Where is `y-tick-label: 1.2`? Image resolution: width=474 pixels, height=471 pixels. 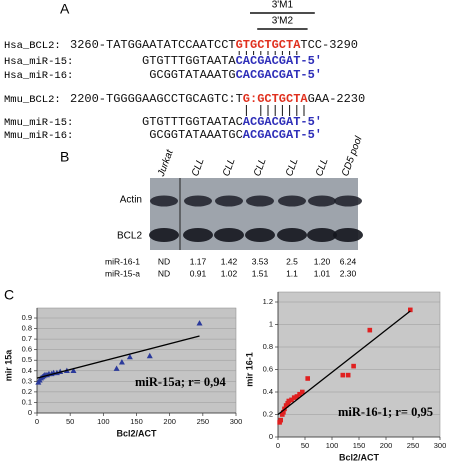 y-tick-label: 1.2 is located at coordinates (268, 301).